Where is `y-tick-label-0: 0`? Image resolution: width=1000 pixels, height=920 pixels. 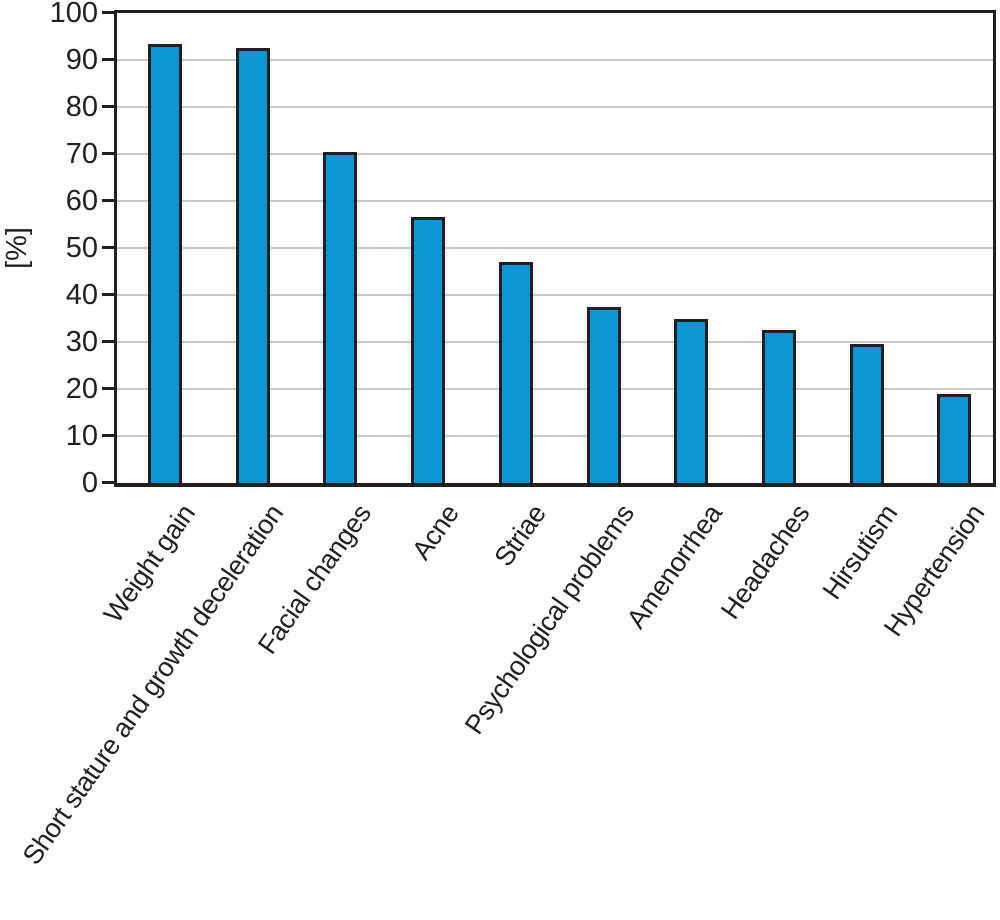
y-tick-label-0: 0 is located at coordinates (89, 483).